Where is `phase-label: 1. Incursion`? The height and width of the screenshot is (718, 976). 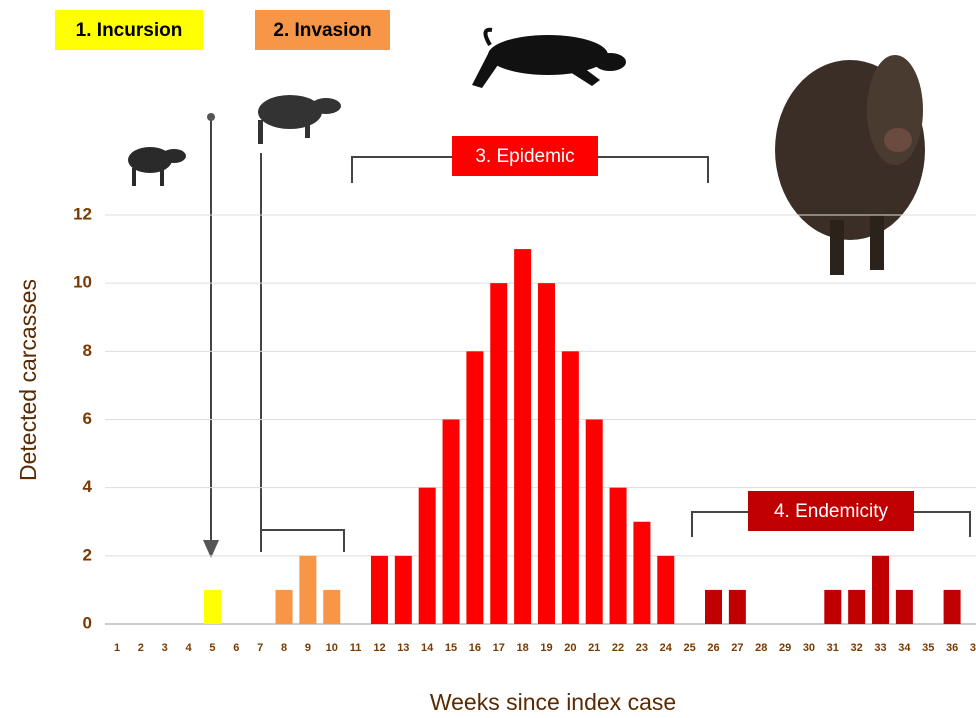 phase-label: 1. Incursion is located at coordinates (129, 30).